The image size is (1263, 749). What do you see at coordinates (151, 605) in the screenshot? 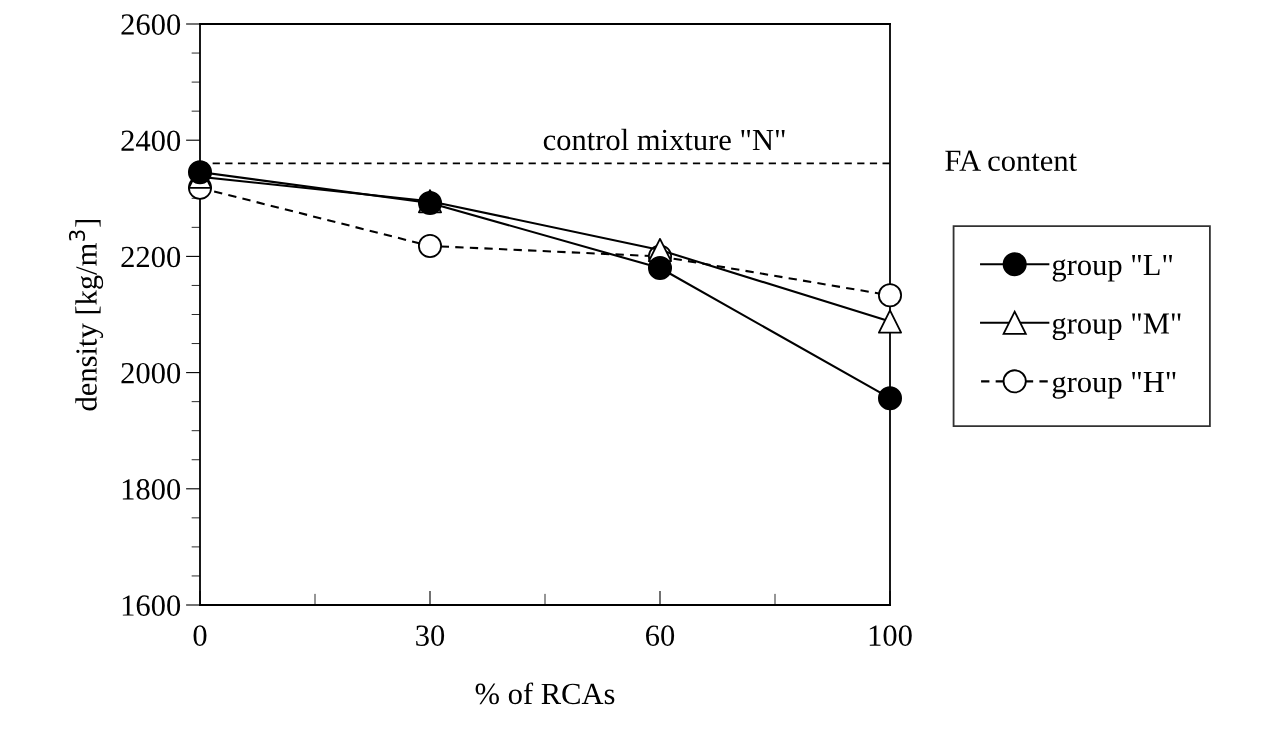
I see `y-tick-label: 1600` at bounding box center [151, 605].